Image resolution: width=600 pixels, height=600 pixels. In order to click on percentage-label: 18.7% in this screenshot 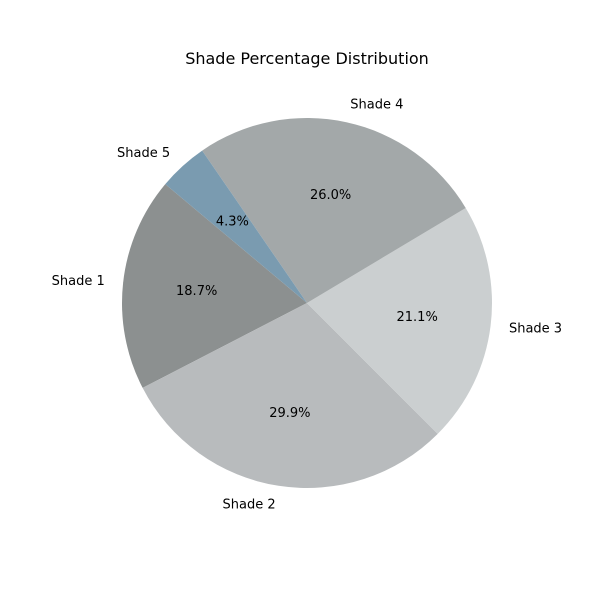, I will do `click(196, 291)`.